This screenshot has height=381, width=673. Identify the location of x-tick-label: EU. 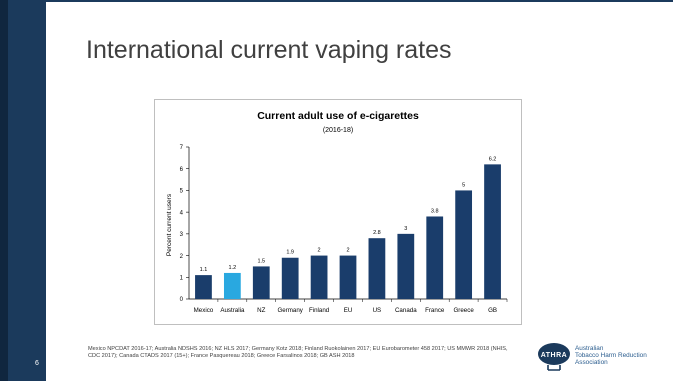
(348, 310).